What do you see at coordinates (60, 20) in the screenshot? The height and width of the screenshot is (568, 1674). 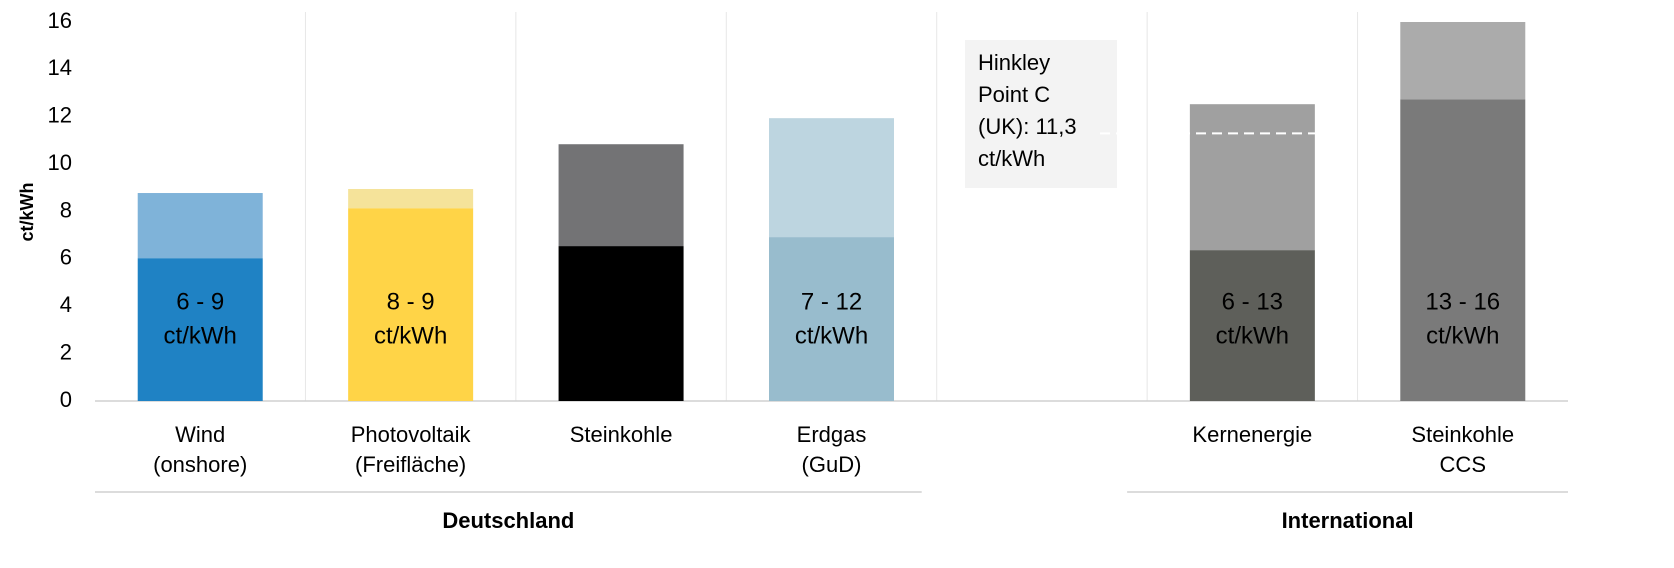 I see `y-tick-label: 16` at bounding box center [60, 20].